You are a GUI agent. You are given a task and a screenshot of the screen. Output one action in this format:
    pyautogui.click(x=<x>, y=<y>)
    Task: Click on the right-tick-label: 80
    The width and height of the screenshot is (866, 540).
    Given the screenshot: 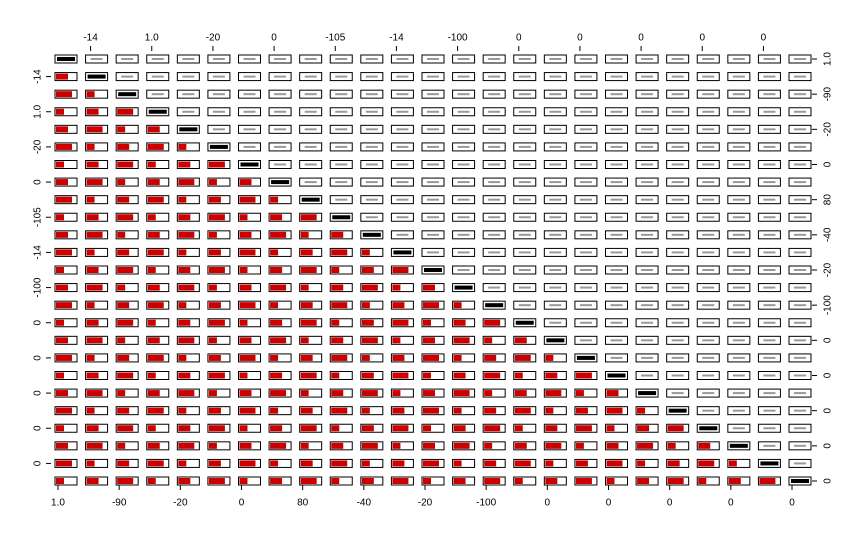 What is the action you would take?
    pyautogui.click(x=828, y=200)
    